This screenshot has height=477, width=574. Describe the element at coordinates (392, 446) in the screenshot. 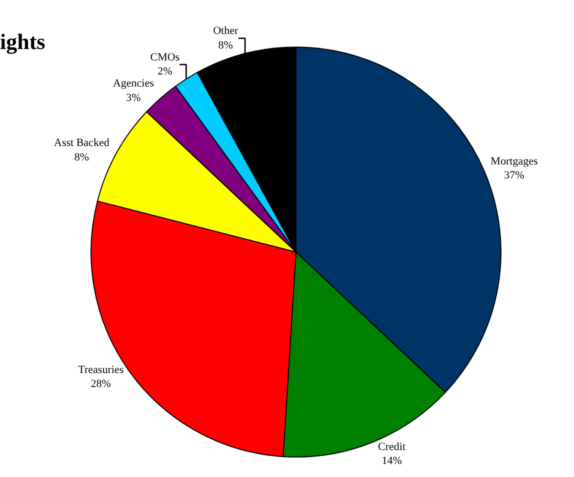

I see `slice-label: Credit` at that location.